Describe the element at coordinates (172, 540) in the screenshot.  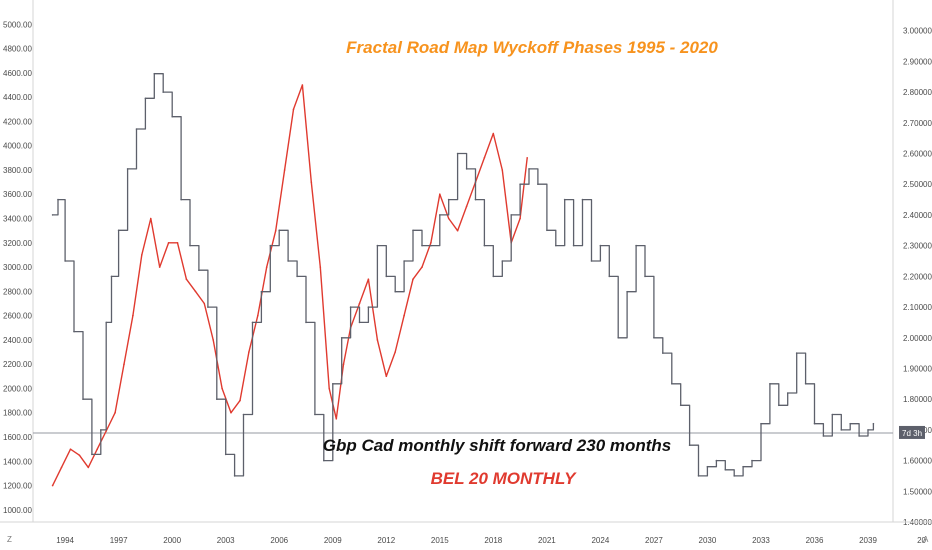
I see `time-tick-label: 2000` at that location.